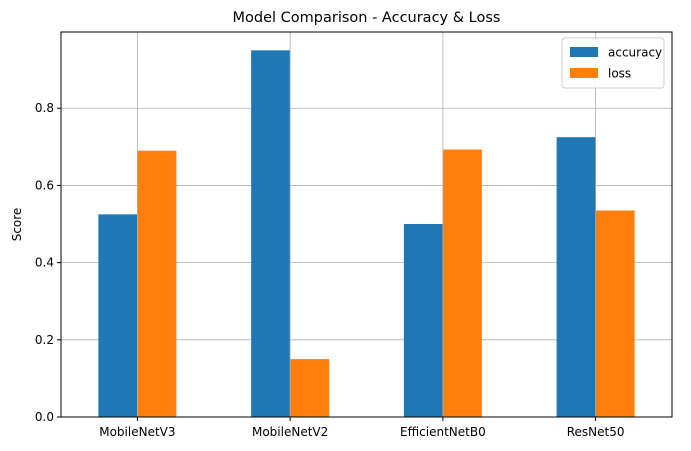 Image resolution: width=691 pixels, height=451 pixels. I want to click on bar-accuracy-resnet50, so click(576, 277).